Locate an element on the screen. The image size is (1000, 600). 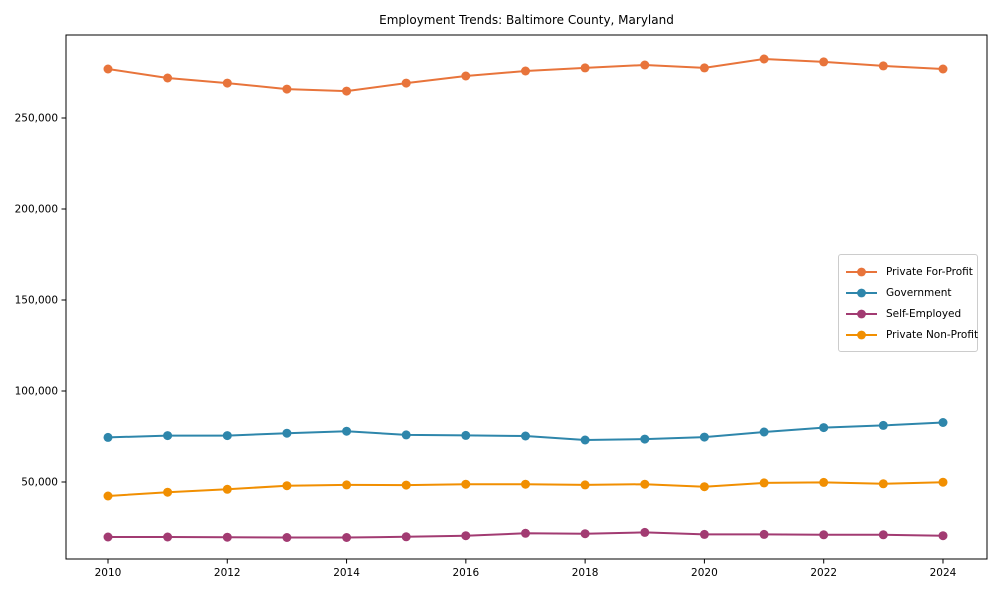
x-tick-label: 2022 is located at coordinates (823, 573).